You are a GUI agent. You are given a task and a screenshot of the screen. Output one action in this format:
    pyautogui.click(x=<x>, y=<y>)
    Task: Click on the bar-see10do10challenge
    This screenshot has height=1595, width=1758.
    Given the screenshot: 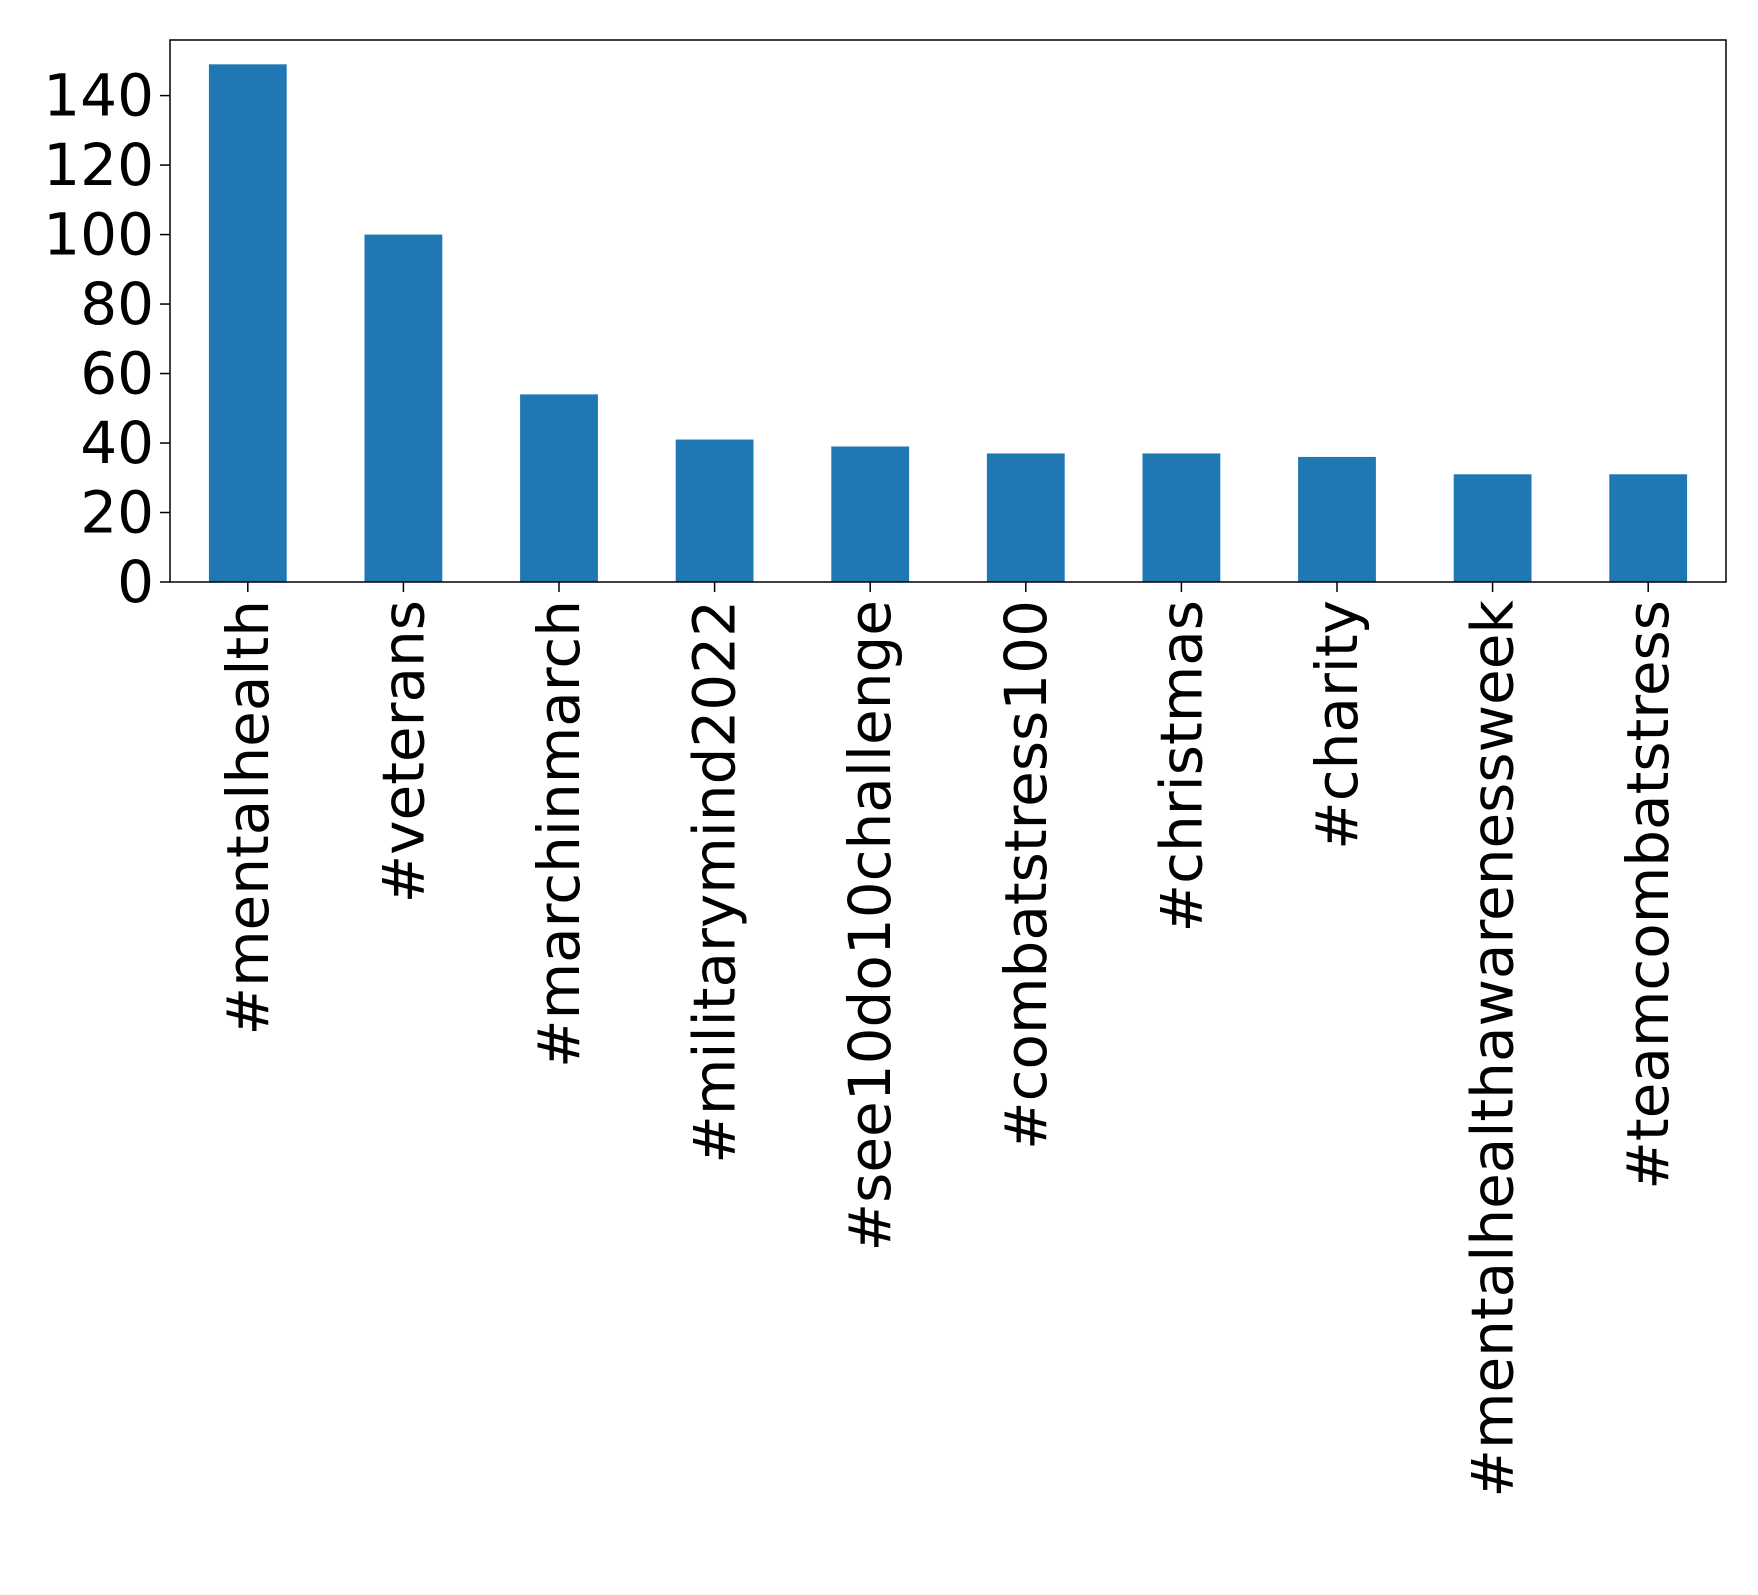 What is the action you would take?
    pyautogui.click(x=870, y=514)
    